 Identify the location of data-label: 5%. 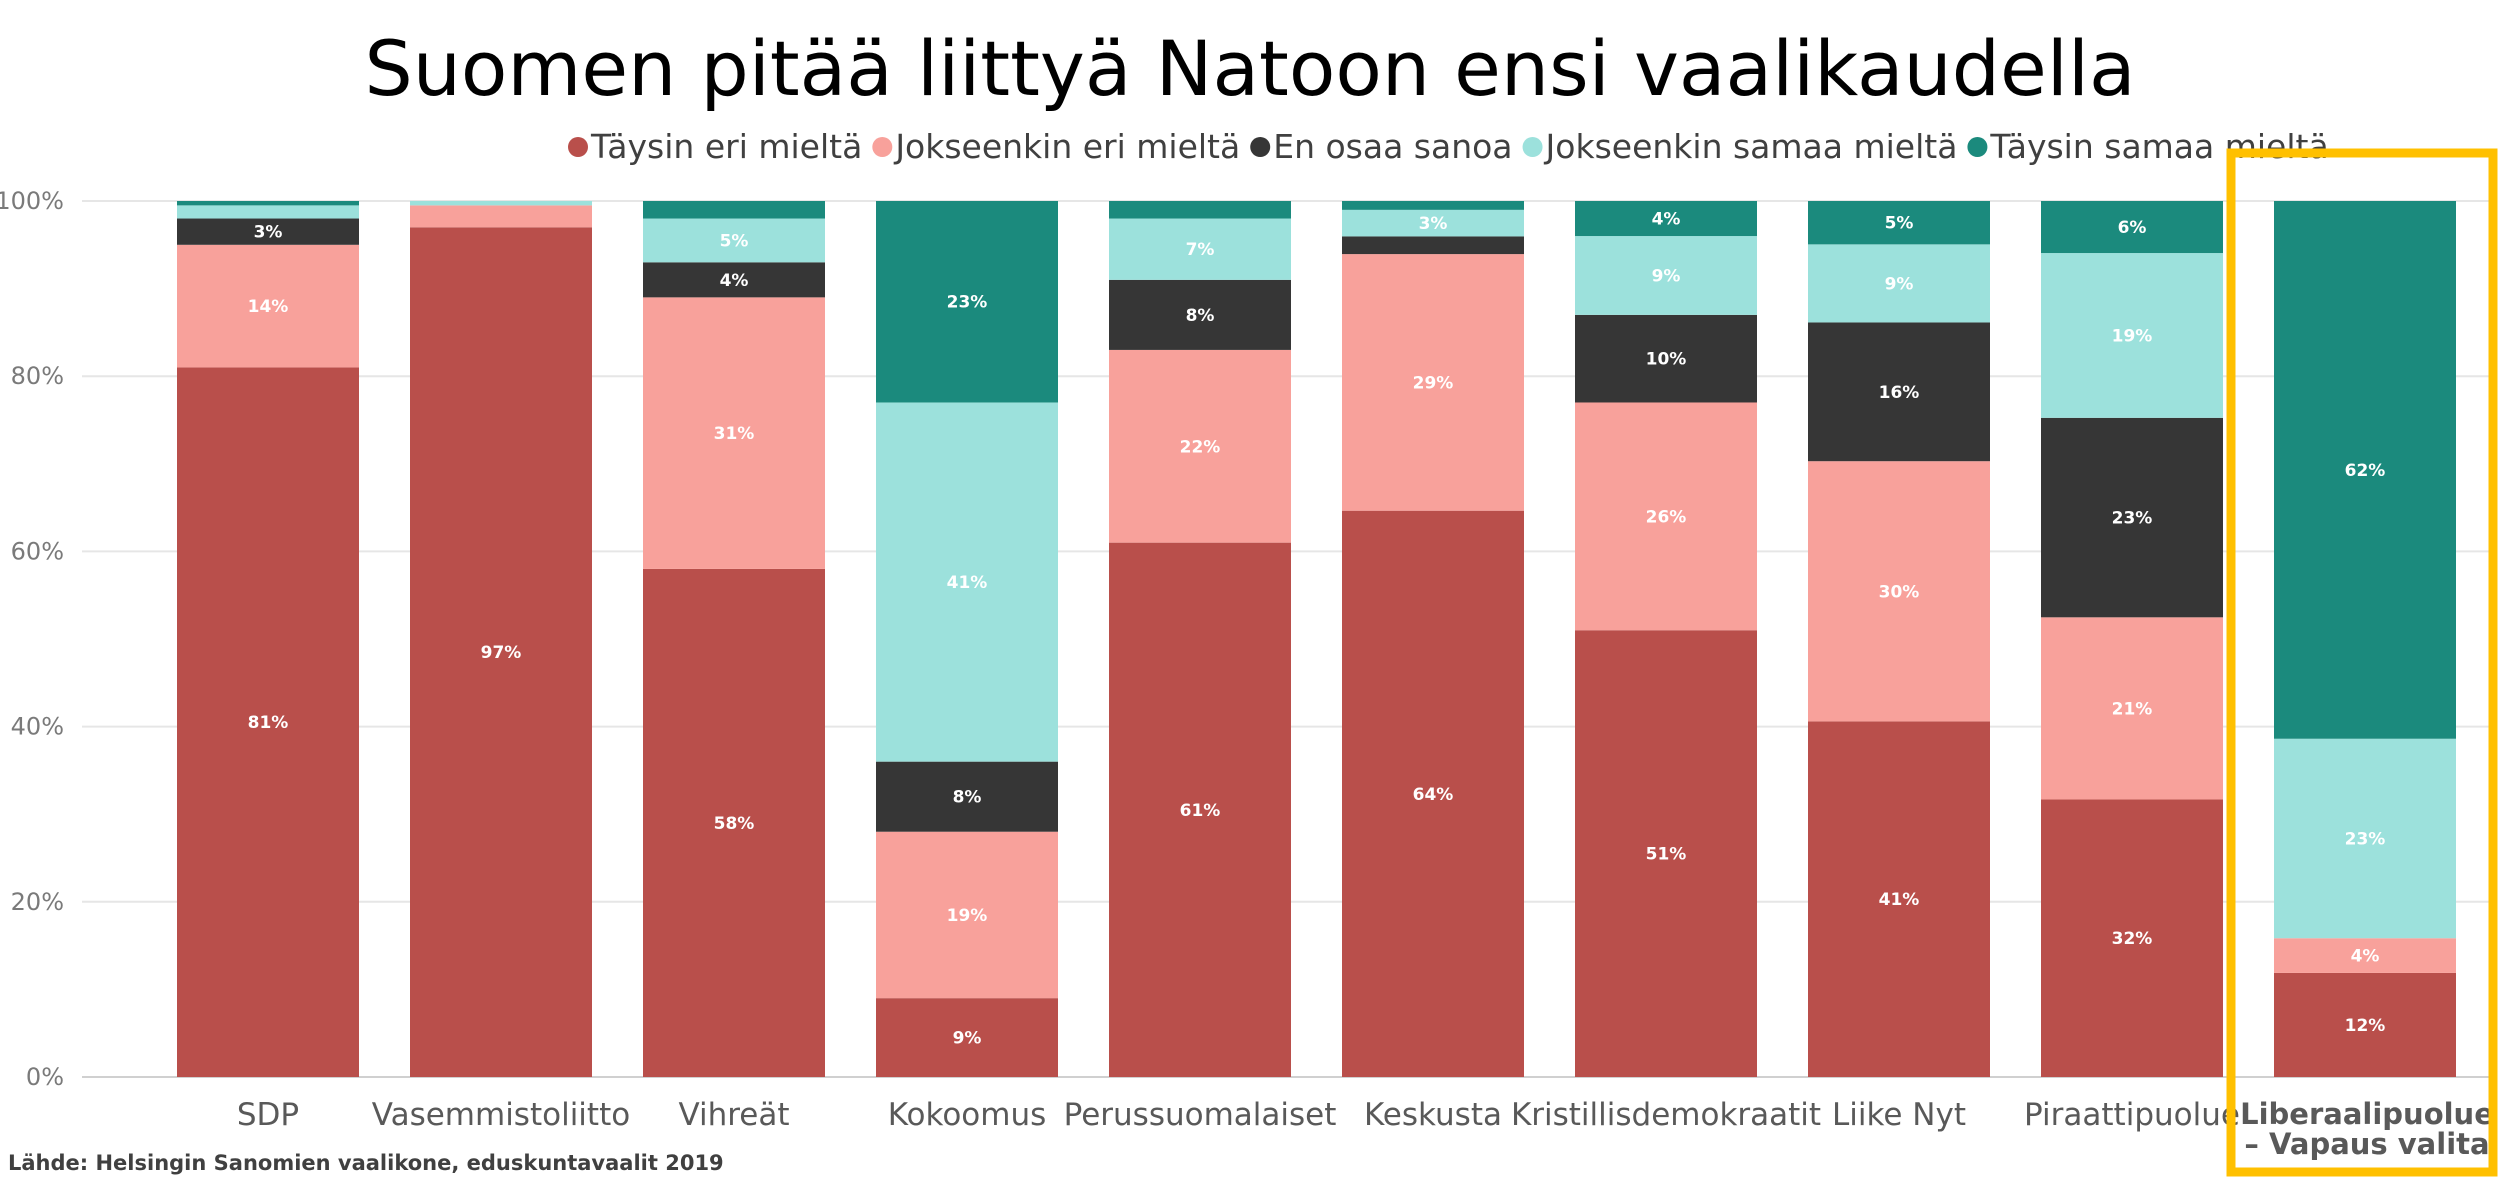
(1899, 224).